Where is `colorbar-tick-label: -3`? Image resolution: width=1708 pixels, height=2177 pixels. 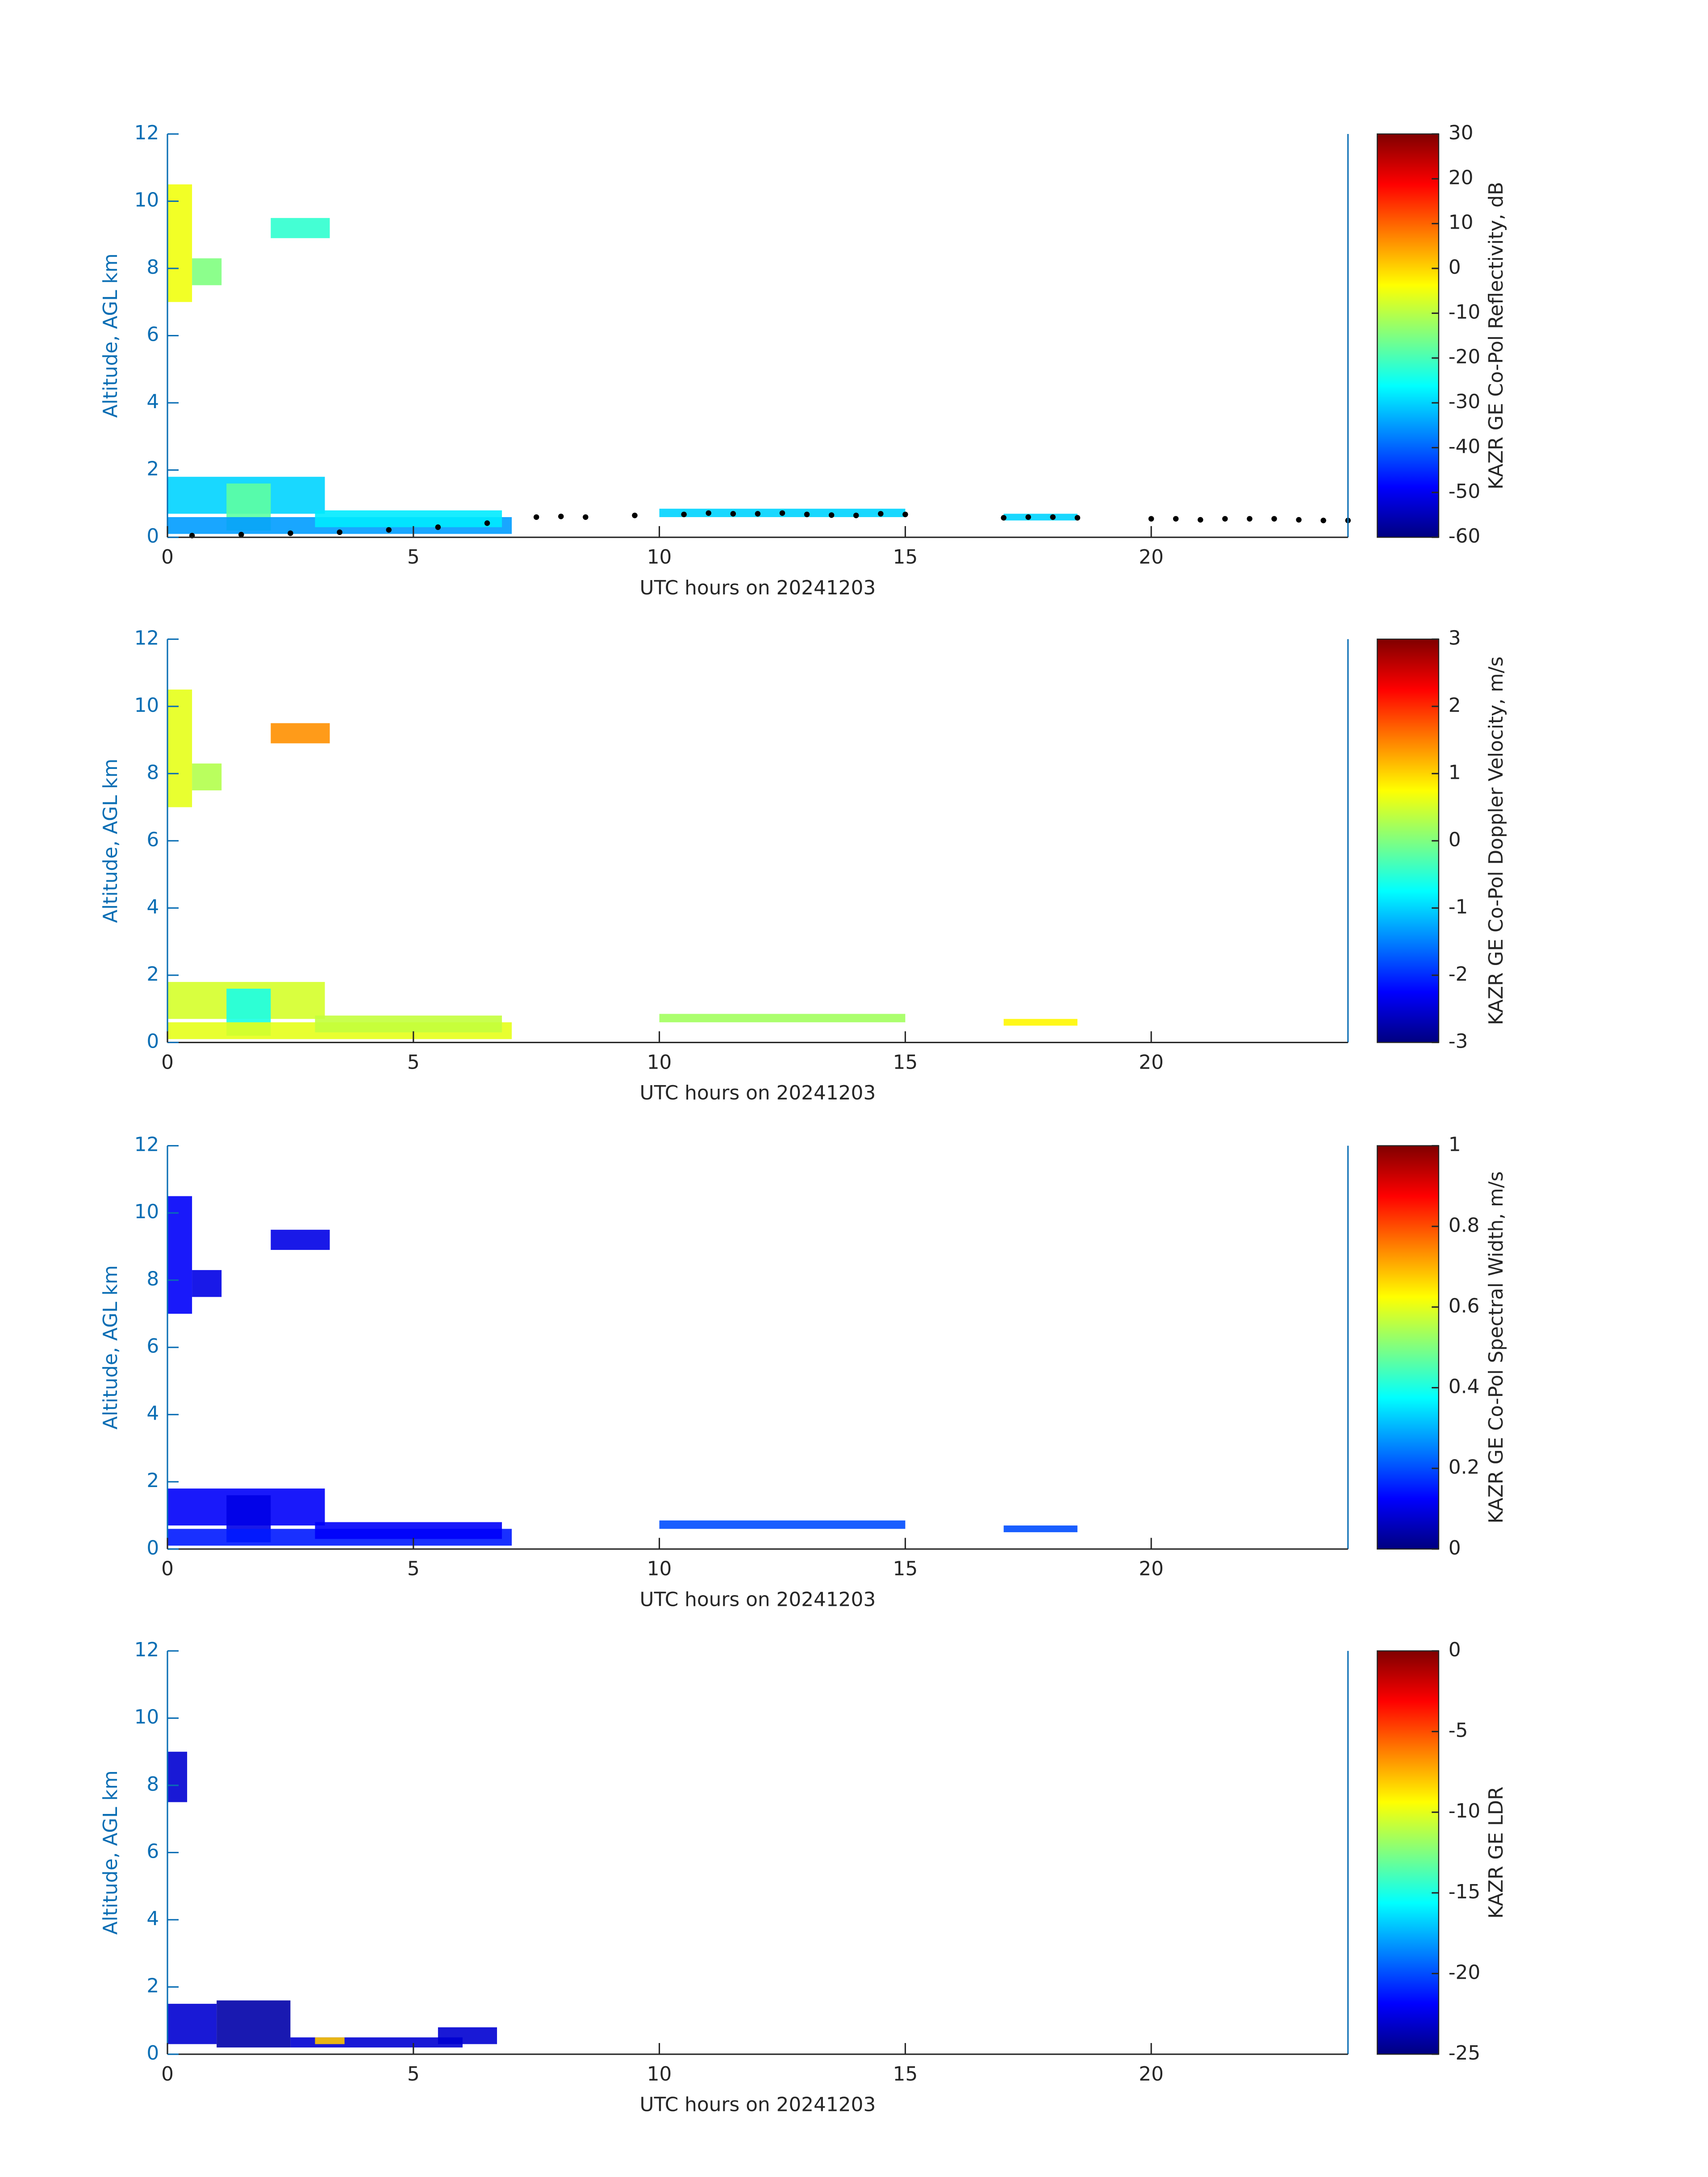
colorbar-tick-label: -3 is located at coordinates (1458, 1041).